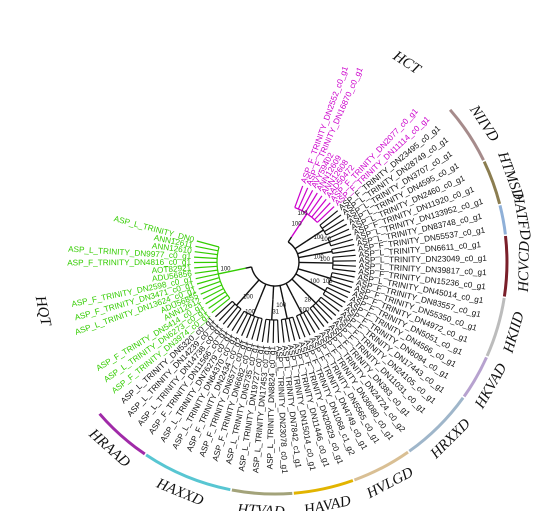 The height and width of the screenshot is (511, 550). I want to click on clade-label: HKIID, so click(513, 333).